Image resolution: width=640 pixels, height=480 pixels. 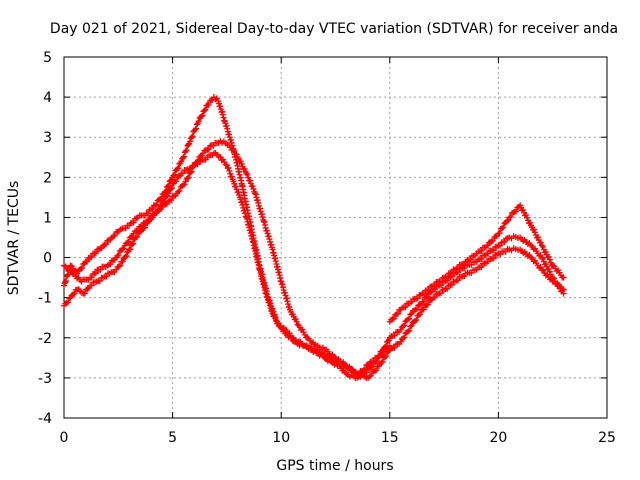 I want to click on y-axis-tick-labels: -4 -3 -2 -1 0 1 2 3 4 5, so click(x=45, y=238).